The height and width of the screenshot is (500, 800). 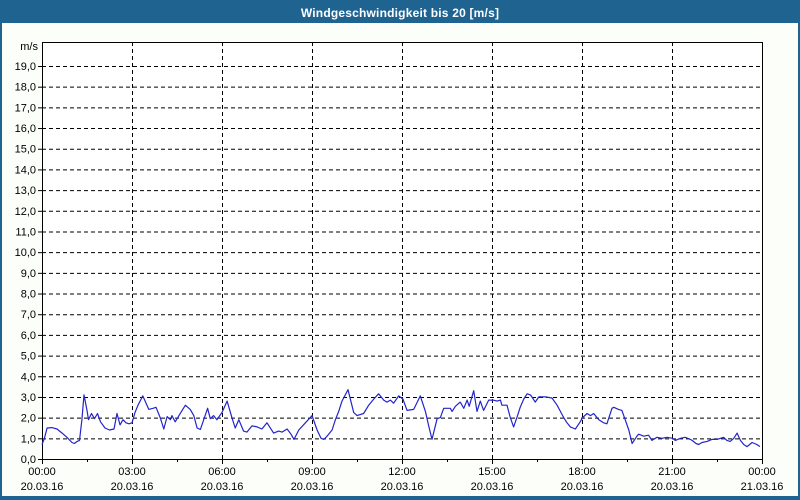 What do you see at coordinates (28, 377) in the screenshot?
I see `y-tick-label: 4,0` at bounding box center [28, 377].